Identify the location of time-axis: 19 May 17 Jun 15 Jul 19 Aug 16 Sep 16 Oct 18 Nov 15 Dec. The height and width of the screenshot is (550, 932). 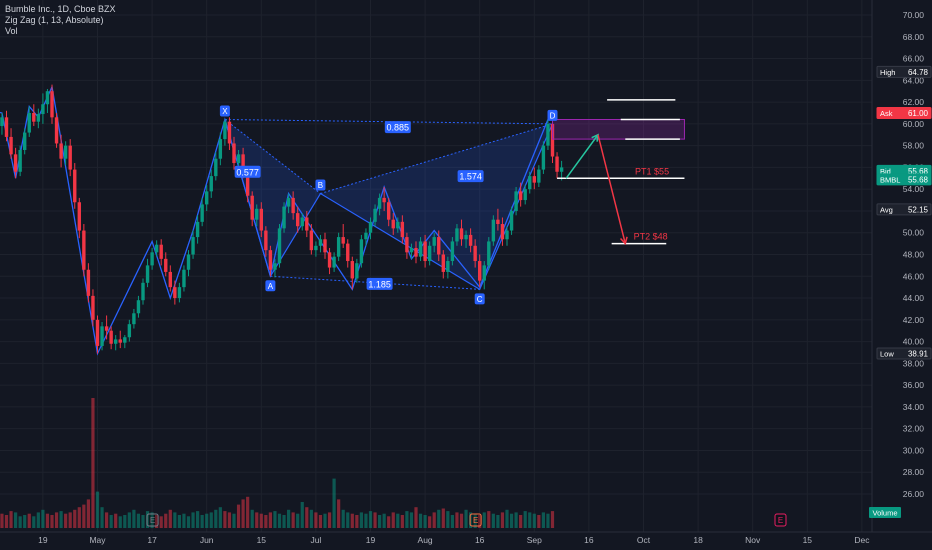
(466, 538).